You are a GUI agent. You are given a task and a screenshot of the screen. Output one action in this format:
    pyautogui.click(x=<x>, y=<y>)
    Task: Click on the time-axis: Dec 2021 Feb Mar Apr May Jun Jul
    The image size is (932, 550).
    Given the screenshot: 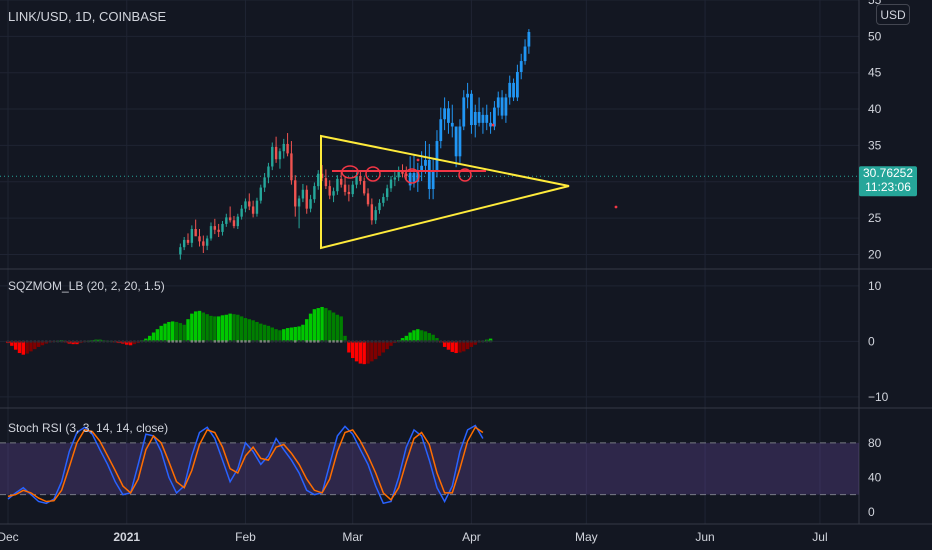 What is the action you would take?
    pyautogui.click(x=414, y=537)
    